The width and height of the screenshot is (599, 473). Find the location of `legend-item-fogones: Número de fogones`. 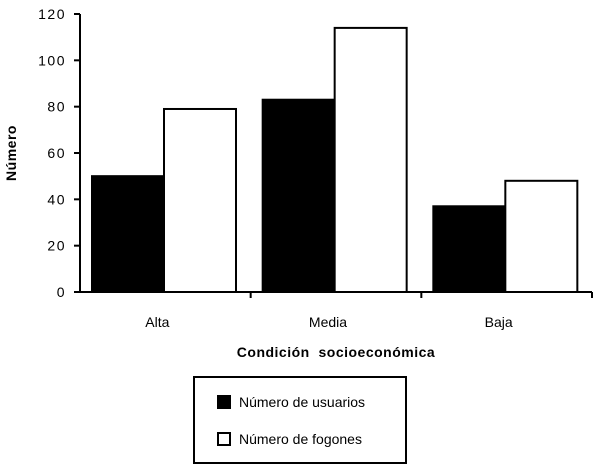

legend-item-fogones: Número de fogones is located at coordinates (289, 439).